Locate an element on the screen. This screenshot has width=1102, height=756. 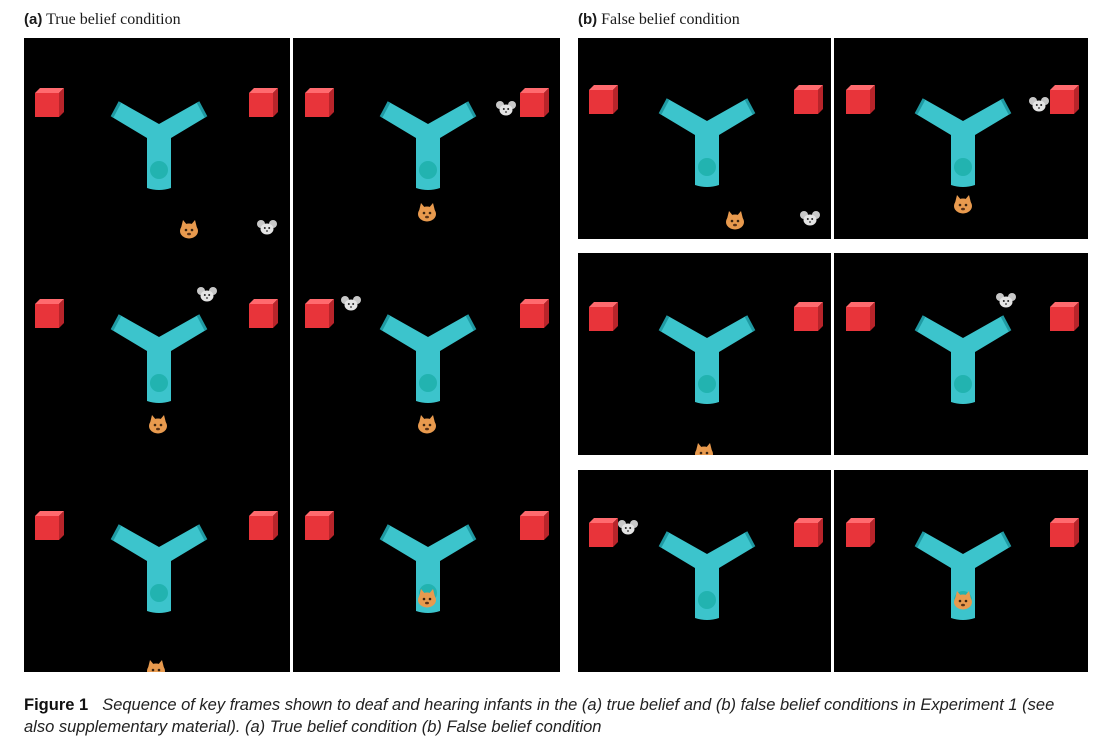
panel-a-title: True belief condition is located at coordinates (113, 19).